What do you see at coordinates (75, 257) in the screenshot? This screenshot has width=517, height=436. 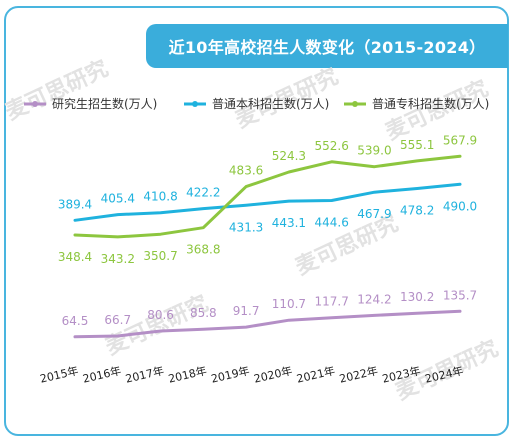 I see `data-label: 348.4` at bounding box center [75, 257].